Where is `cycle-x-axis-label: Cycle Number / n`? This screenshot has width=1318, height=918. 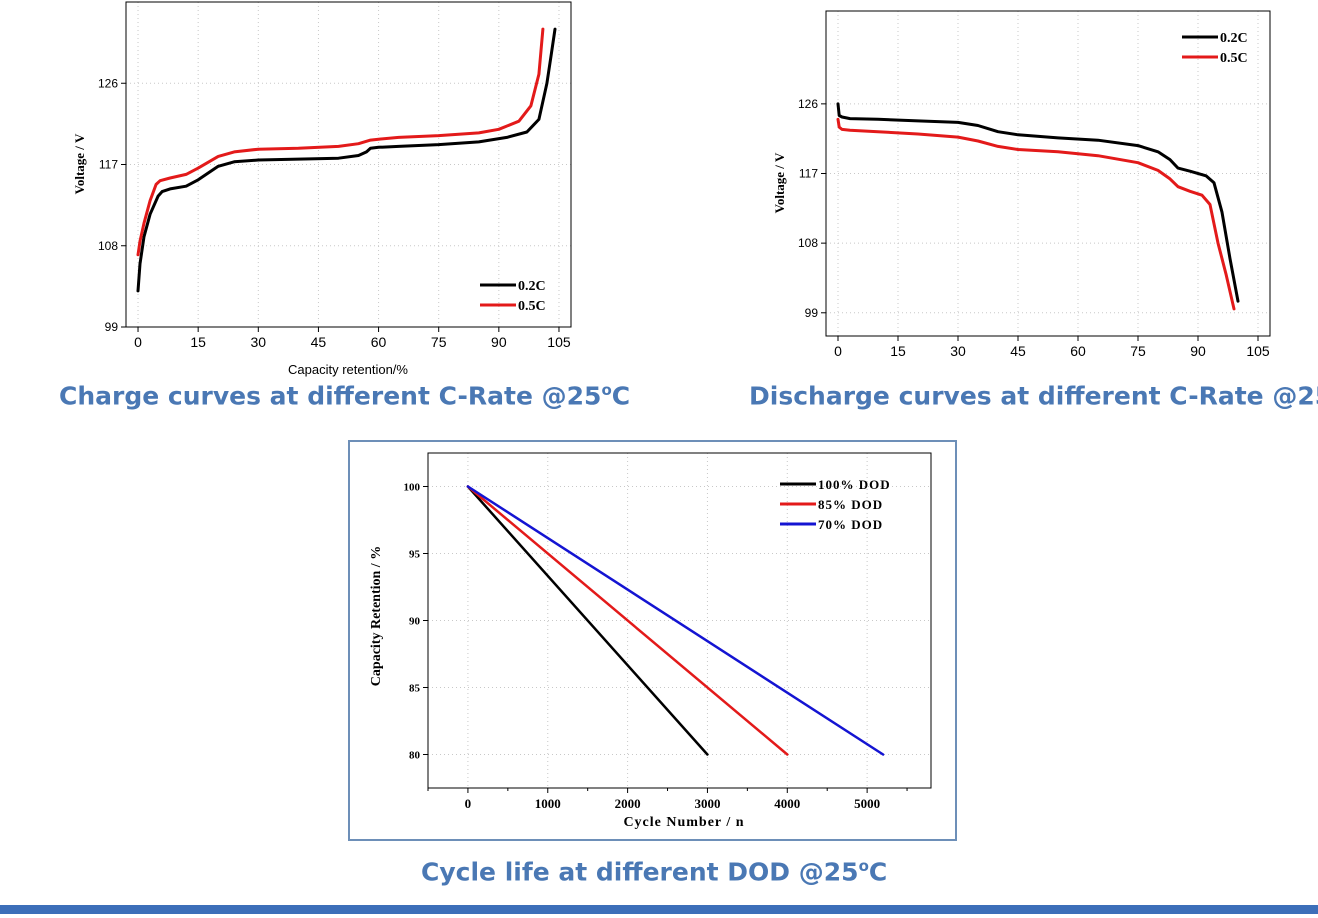 cycle-x-axis-label: Cycle Number / n is located at coordinates (683, 822).